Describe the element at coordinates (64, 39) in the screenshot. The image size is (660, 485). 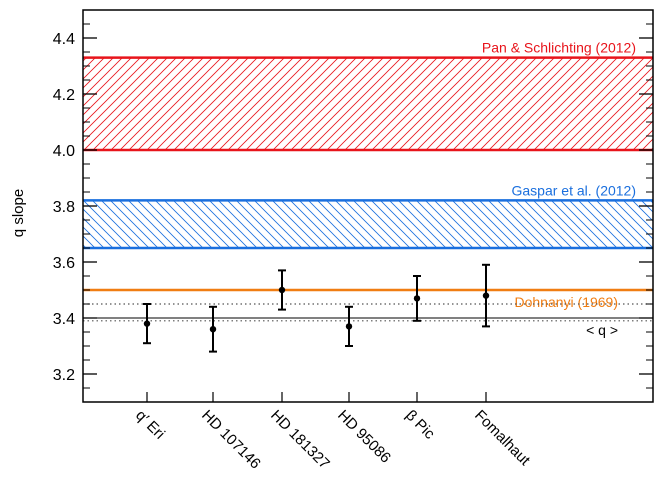
I see `y-tick-label-6: 4.4` at that location.